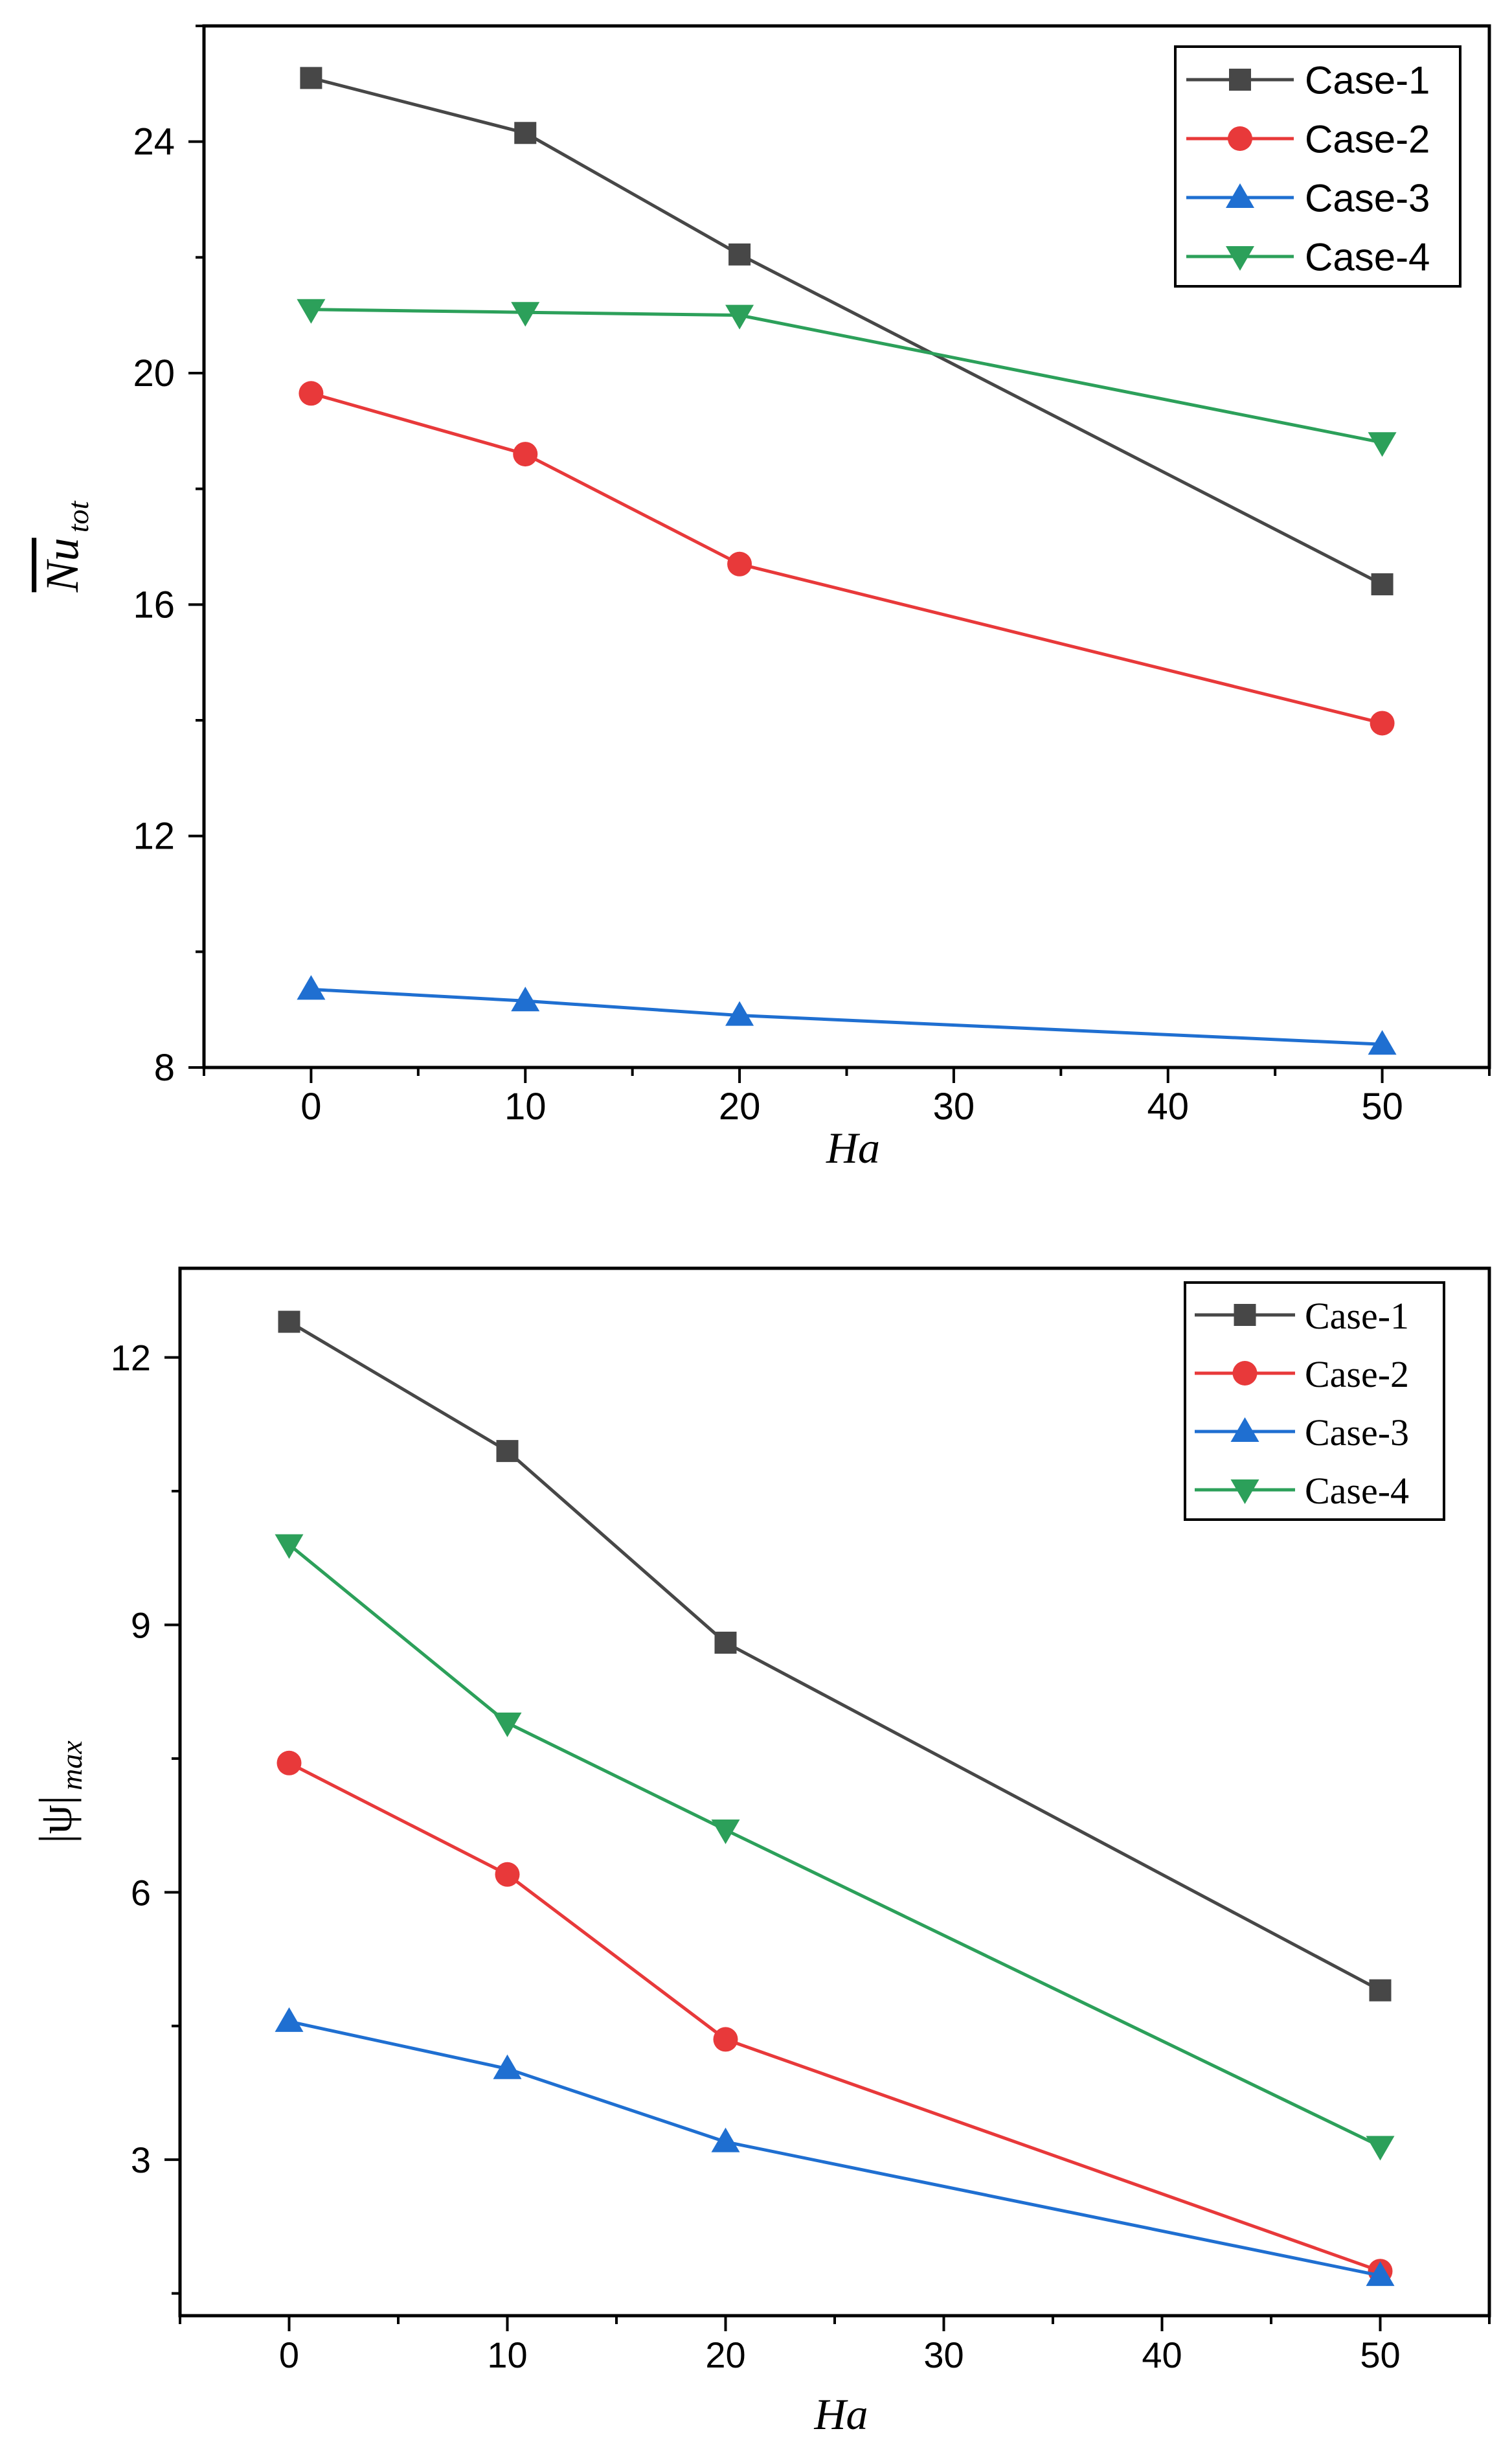 This screenshot has height=2442, width=1512. Describe the element at coordinates (154, 142) in the screenshot. I see `y-tick-label: 24` at that location.